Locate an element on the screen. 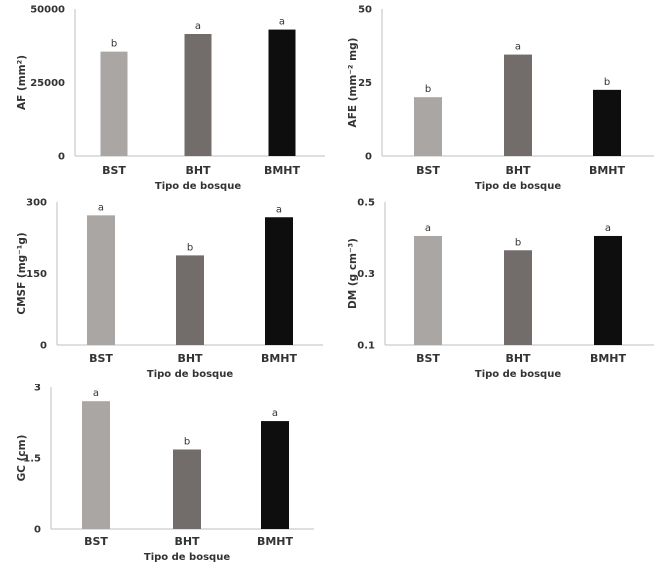  chart-svg: 0 1.5 3 a BST b BHT a BMHT Tipo de bosque GC (cm) is located at coordinates (165, 473).